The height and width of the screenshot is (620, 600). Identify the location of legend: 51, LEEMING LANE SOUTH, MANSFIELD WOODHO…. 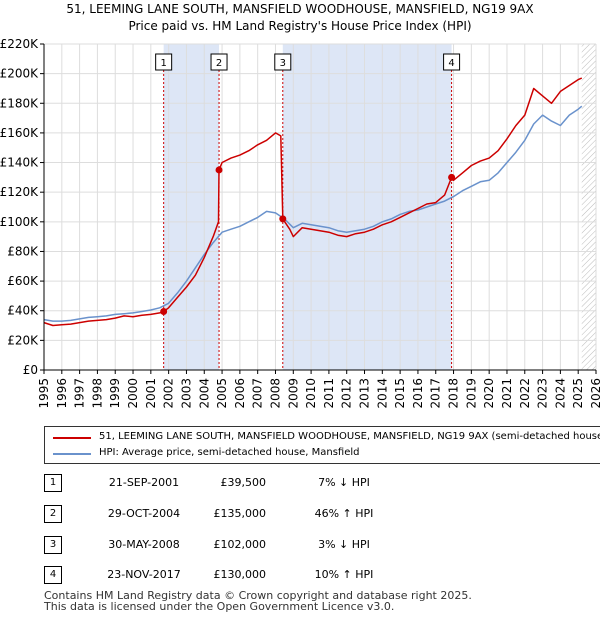
(322, 445).